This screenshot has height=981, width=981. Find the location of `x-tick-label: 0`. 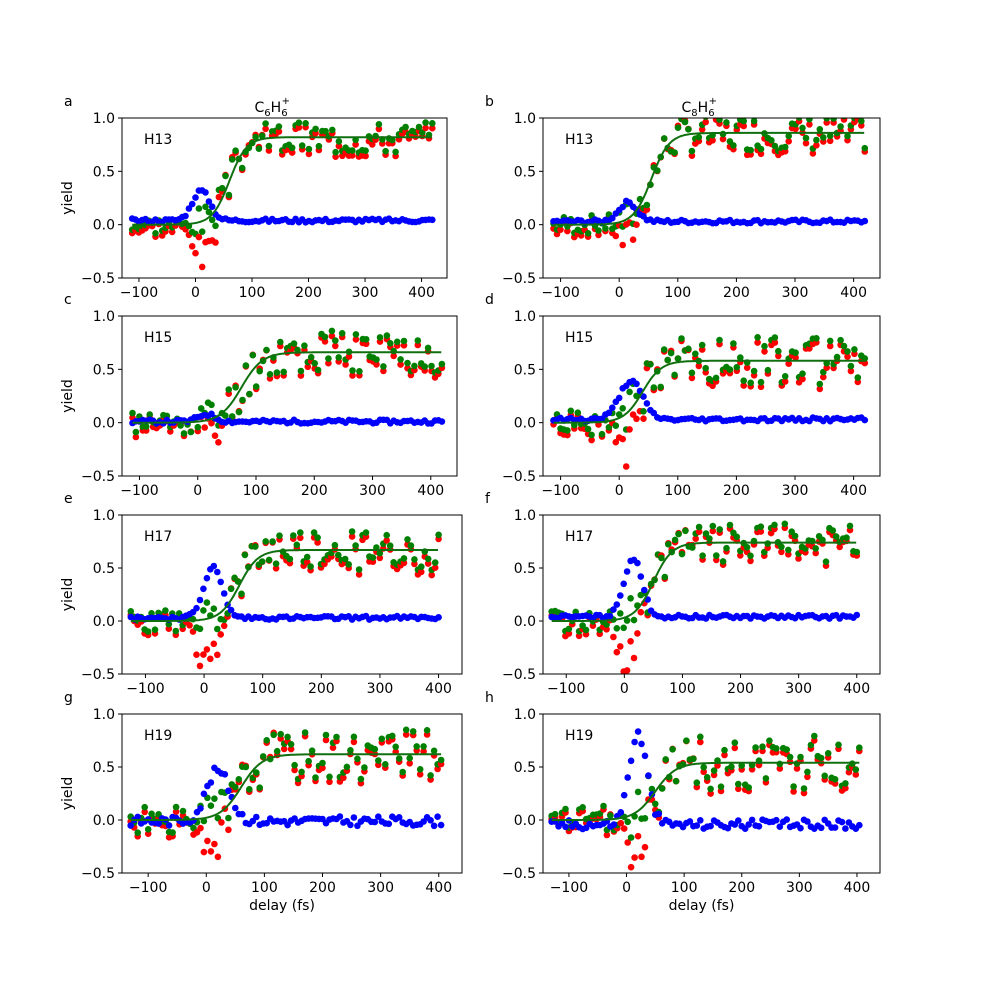

x-tick-label: 0 is located at coordinates (206, 888).